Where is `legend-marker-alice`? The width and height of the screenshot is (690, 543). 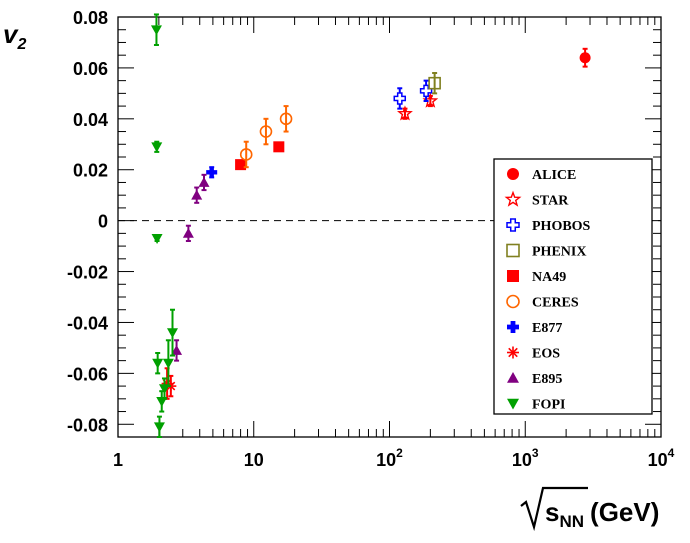
legend-marker-alice is located at coordinates (513, 174).